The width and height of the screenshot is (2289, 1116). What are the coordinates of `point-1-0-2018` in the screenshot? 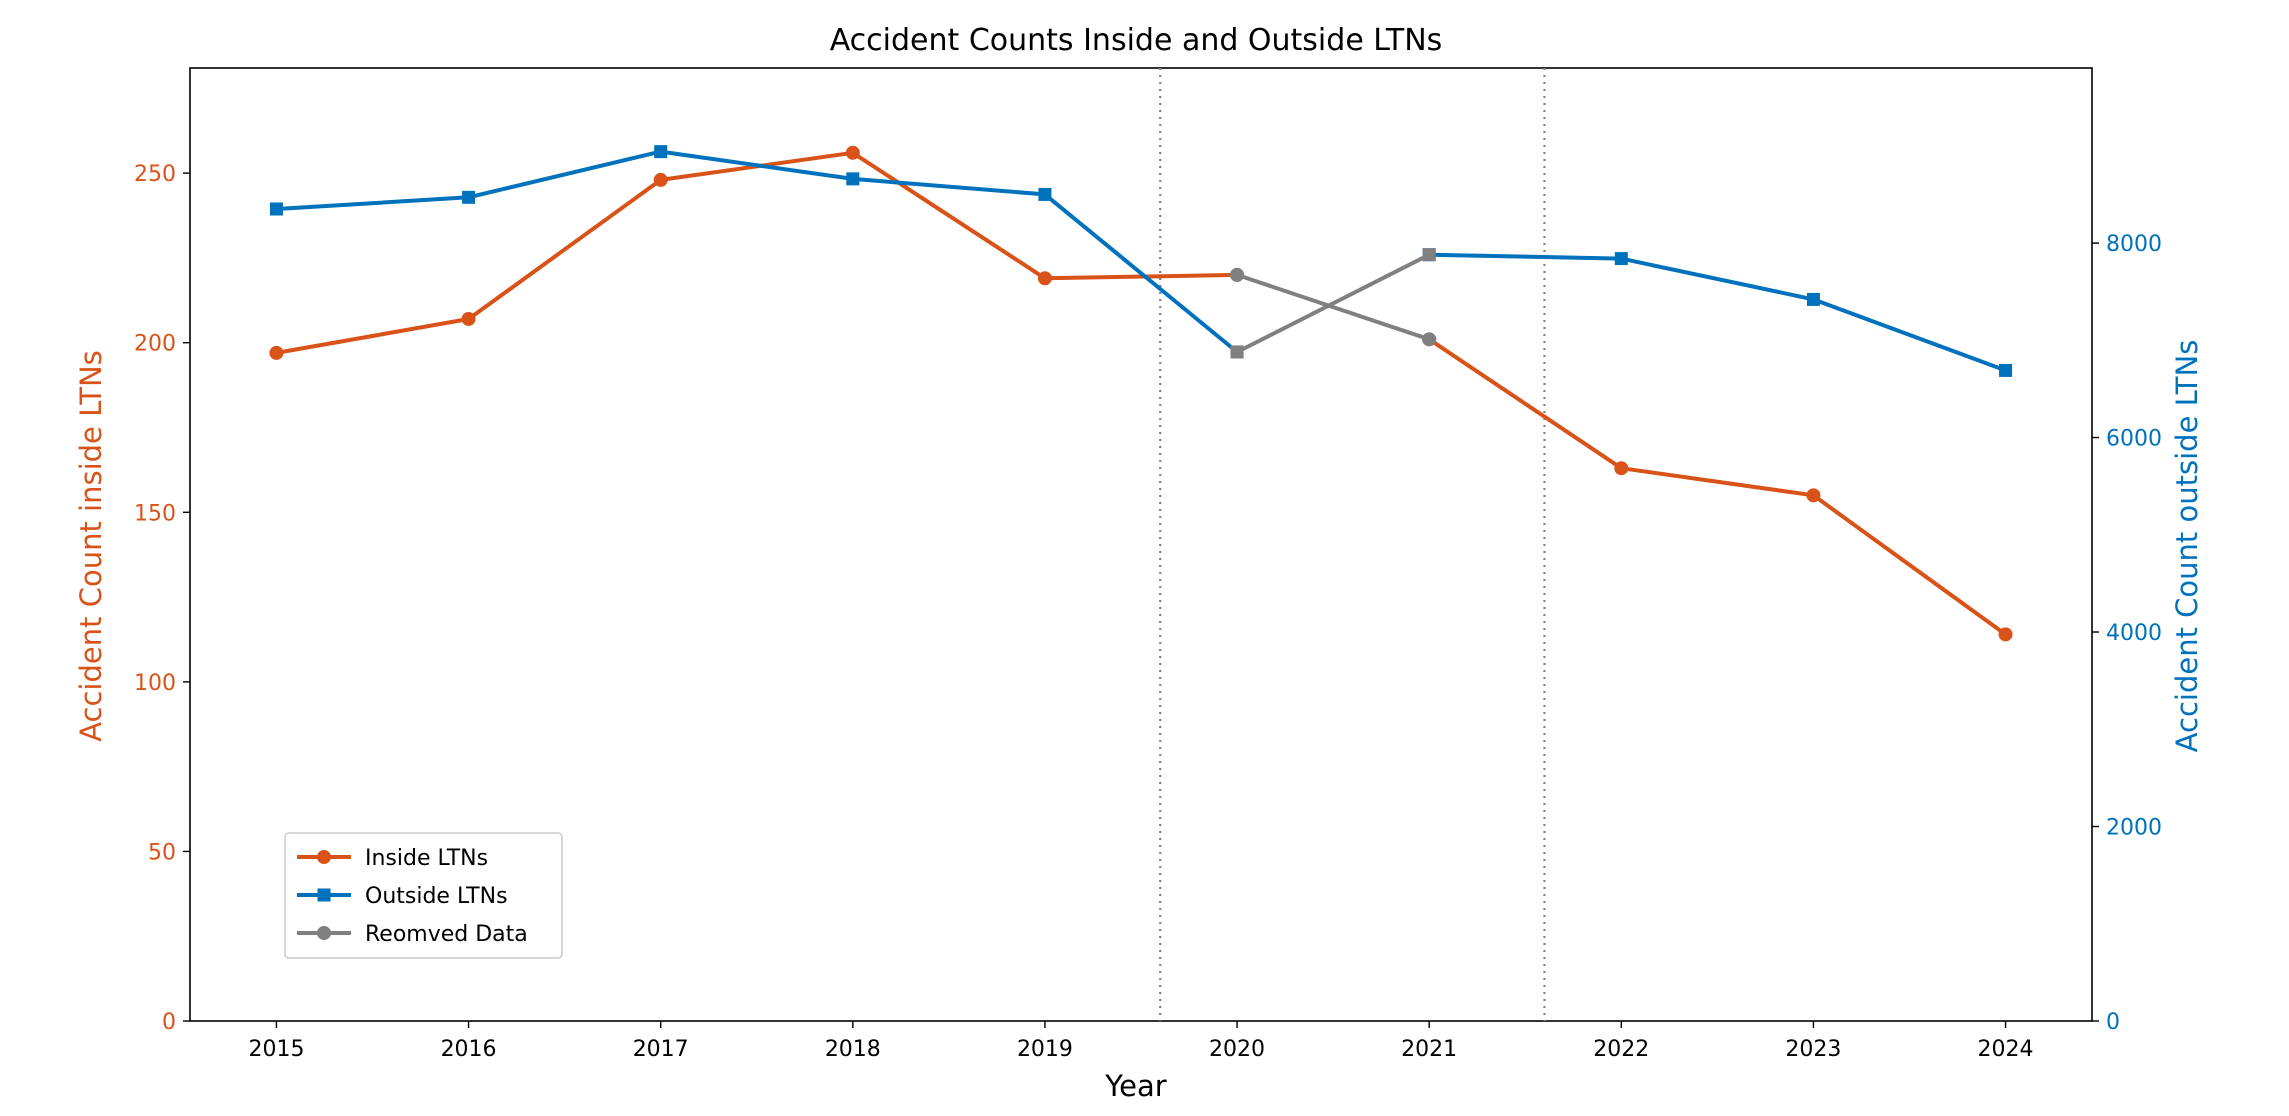 It's located at (853, 179).